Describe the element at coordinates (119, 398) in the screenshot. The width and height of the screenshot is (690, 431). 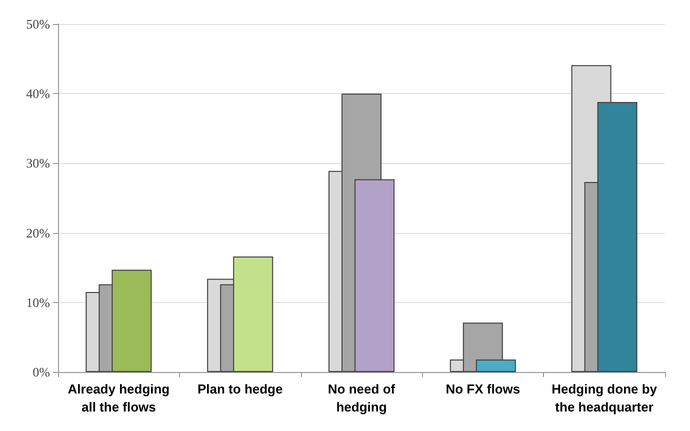
I see `x-tick-label: Already hedging all the flows` at that location.